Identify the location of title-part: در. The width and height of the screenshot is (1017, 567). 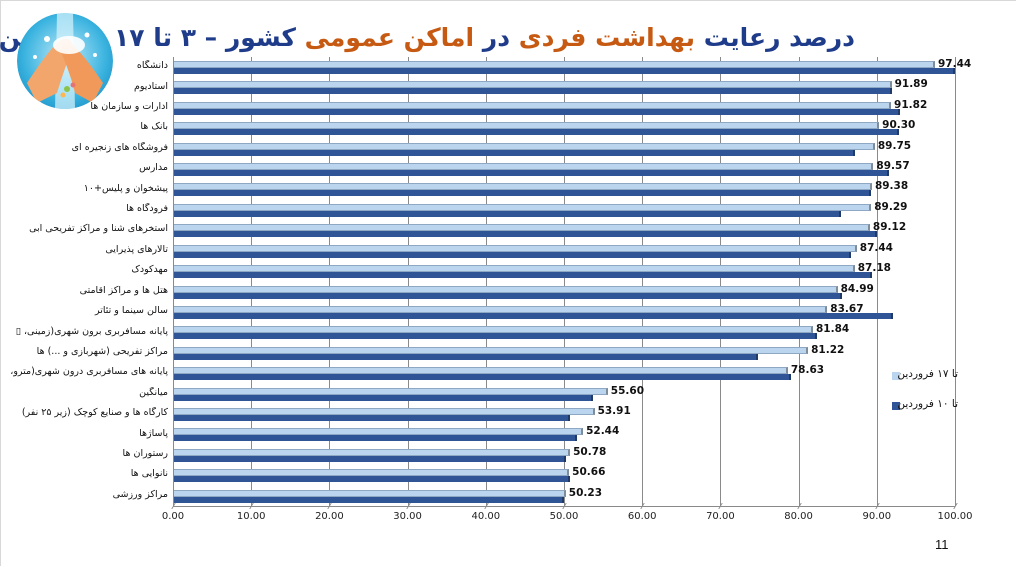
(496, 37).